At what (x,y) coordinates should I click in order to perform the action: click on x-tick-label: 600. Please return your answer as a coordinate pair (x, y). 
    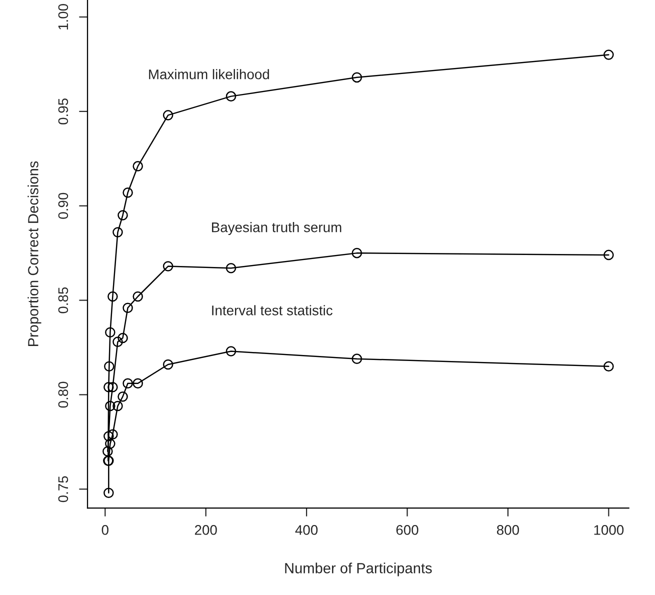
    Looking at the image, I should click on (407, 530).